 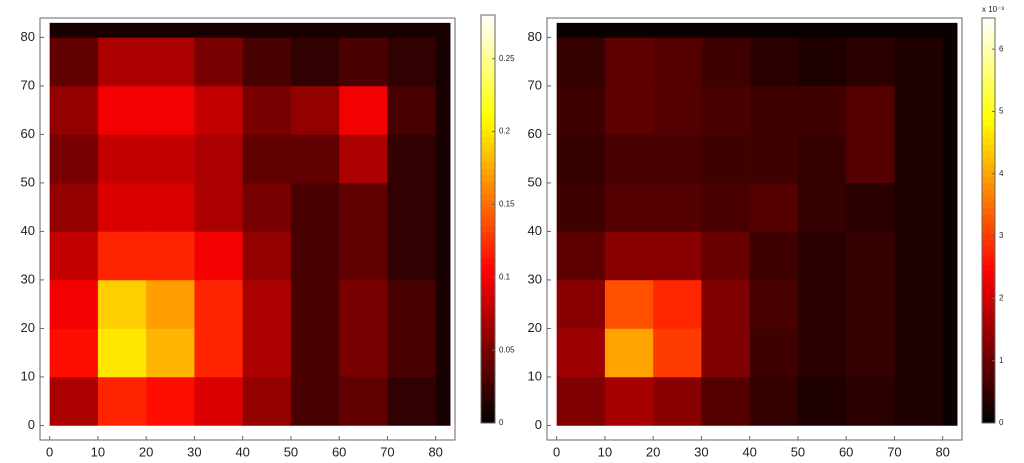 What do you see at coordinates (535, 36) in the screenshot?
I see `y-tick-label: 80` at bounding box center [535, 36].